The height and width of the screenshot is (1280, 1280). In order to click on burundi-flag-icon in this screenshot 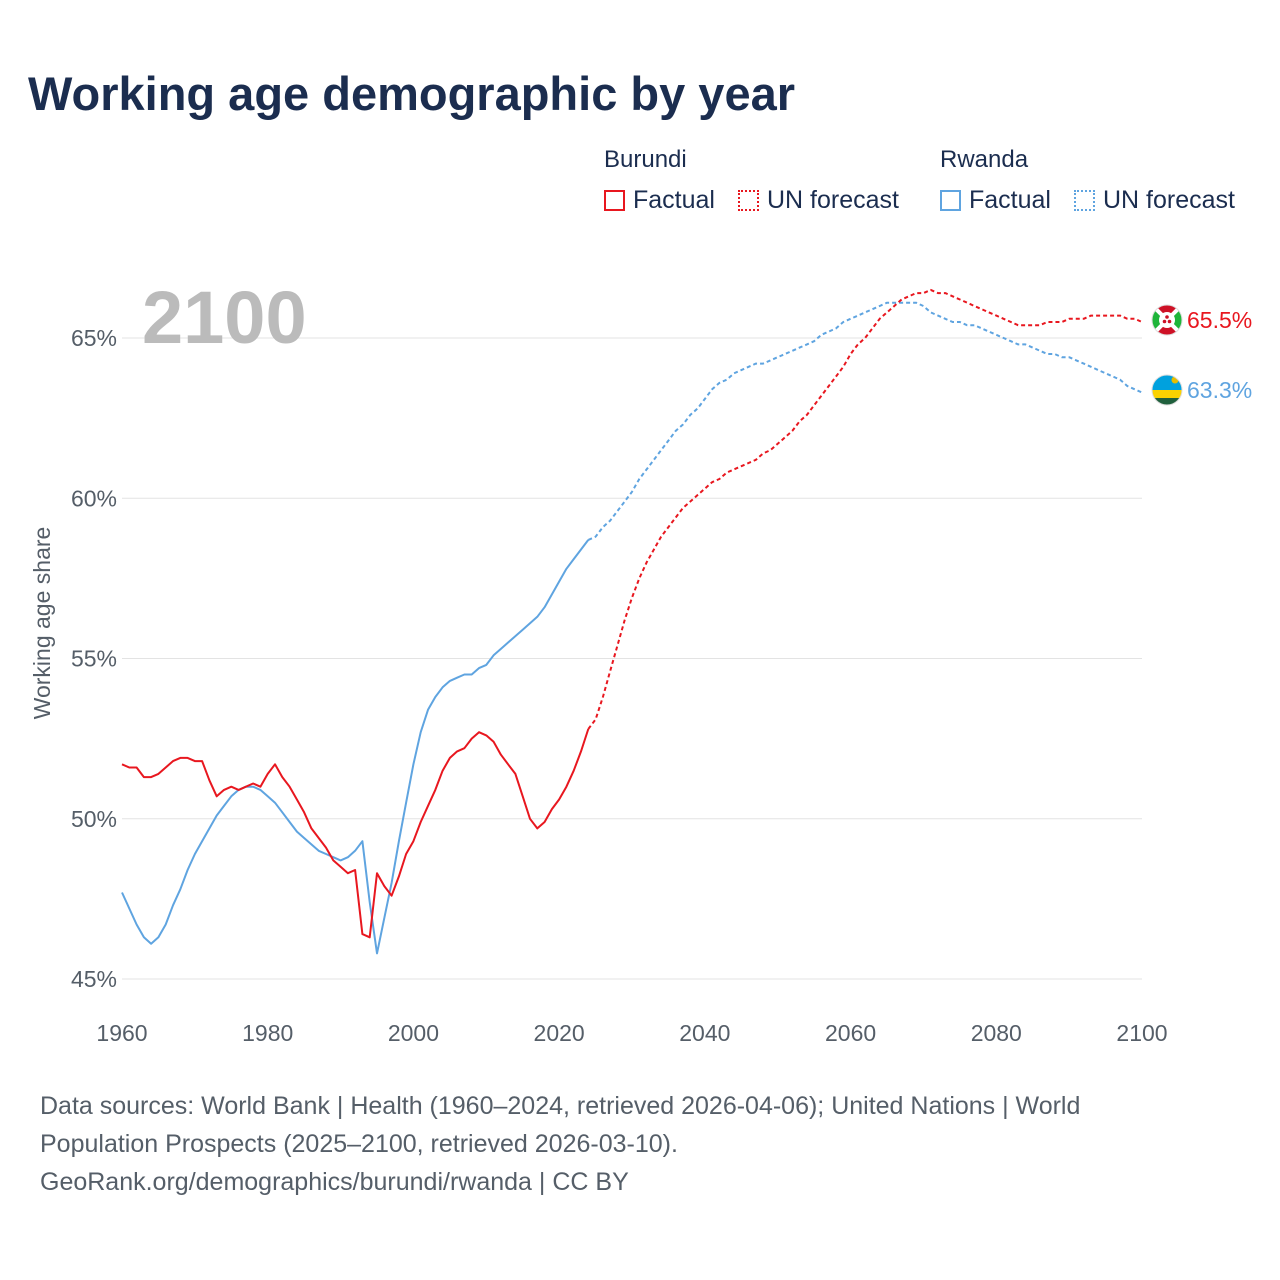, I will do `click(1167, 320)`.